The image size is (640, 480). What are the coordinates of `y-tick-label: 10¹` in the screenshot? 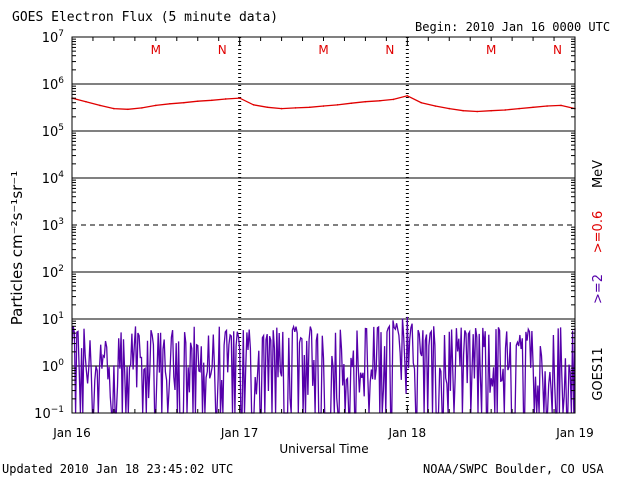 It's located at (53, 319).